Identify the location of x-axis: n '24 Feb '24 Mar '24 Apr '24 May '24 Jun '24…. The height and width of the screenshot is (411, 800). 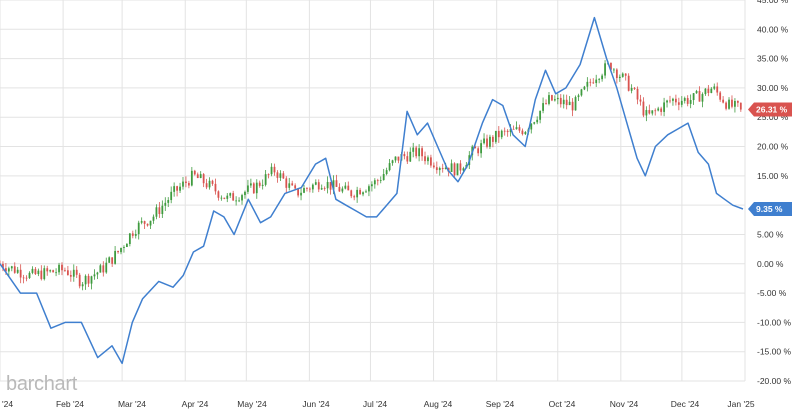
(377, 404).